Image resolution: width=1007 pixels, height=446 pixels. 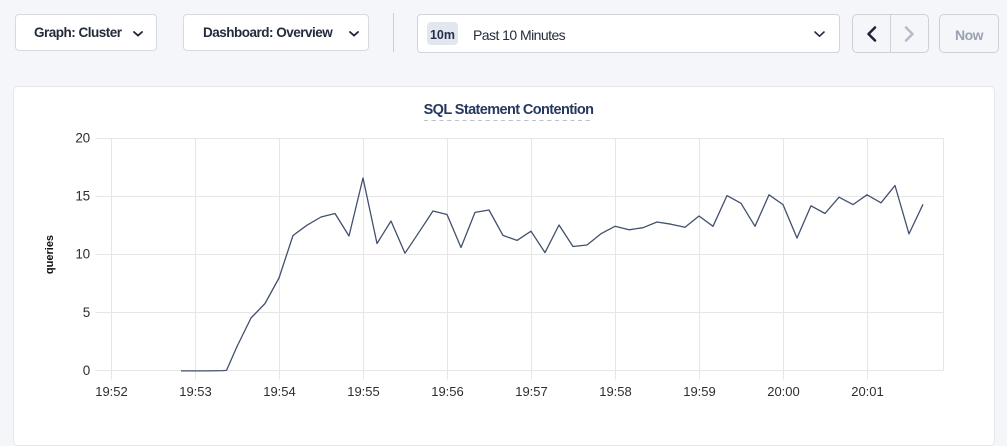 I want to click on svg-text: 20:00, so click(x=783, y=391).